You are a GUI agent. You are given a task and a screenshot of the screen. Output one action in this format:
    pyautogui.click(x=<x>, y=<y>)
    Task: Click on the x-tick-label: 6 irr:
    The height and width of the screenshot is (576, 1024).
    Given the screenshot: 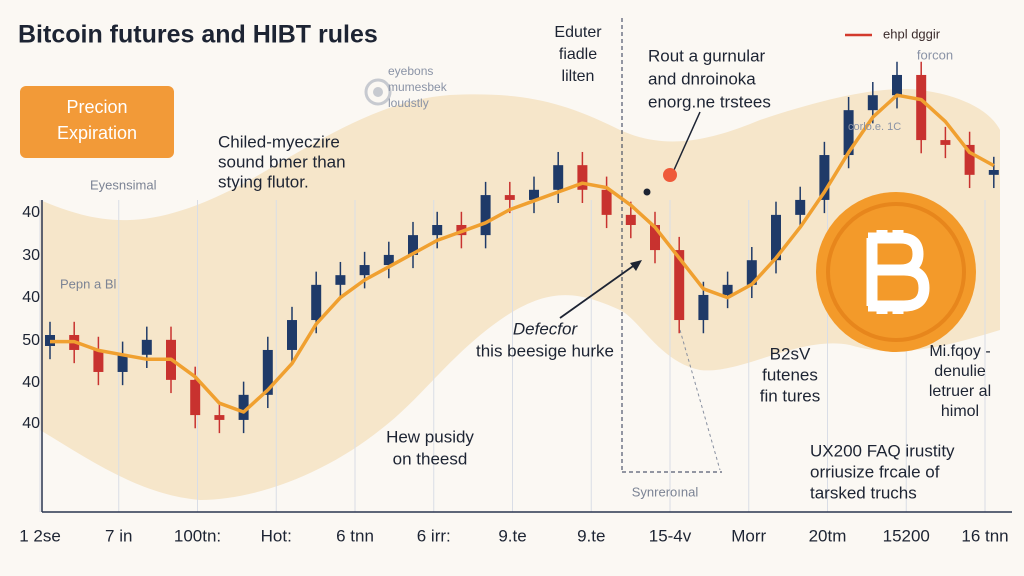 What is the action you would take?
    pyautogui.click(x=434, y=535)
    